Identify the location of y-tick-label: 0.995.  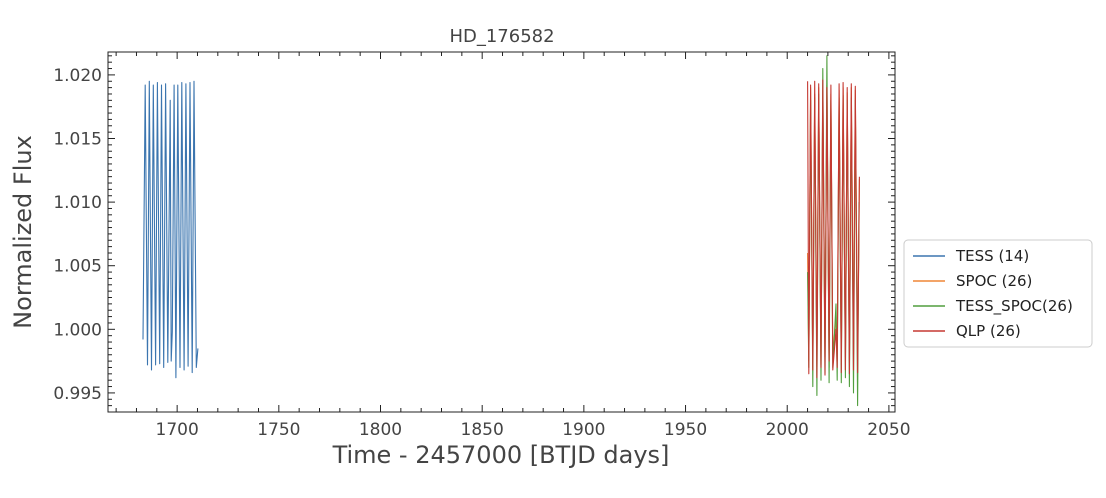
(77, 394).